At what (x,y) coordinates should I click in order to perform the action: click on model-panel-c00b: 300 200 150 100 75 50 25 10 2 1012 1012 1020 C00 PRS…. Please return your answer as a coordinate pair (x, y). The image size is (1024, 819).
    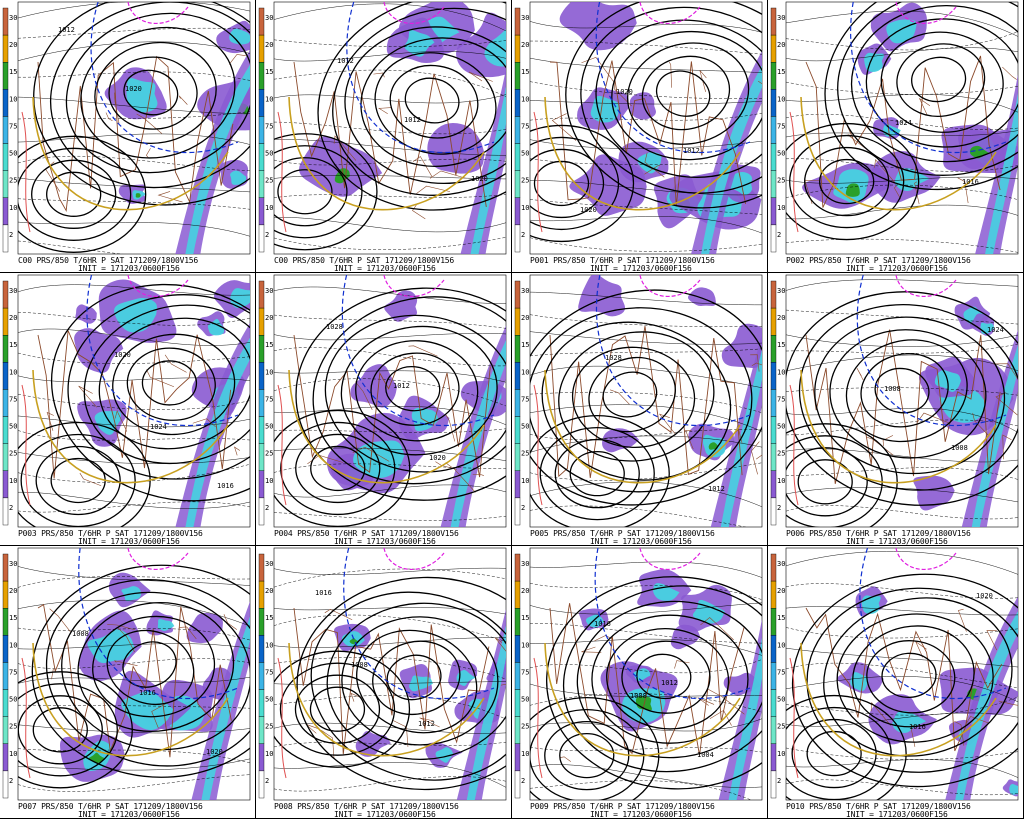
    Looking at the image, I should click on (384, 136).